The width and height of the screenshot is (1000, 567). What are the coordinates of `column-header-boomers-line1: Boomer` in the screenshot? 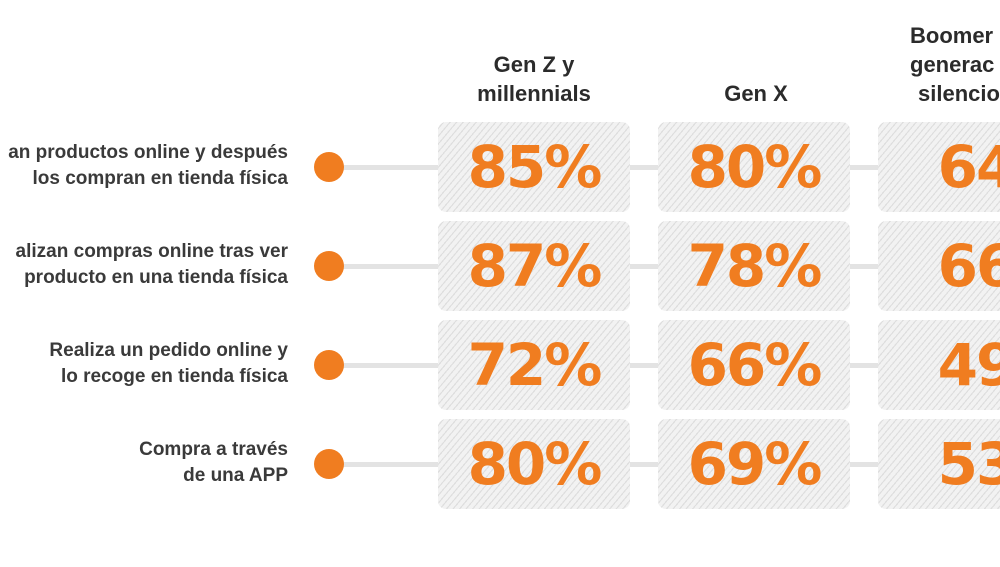 It's located at (952, 35).